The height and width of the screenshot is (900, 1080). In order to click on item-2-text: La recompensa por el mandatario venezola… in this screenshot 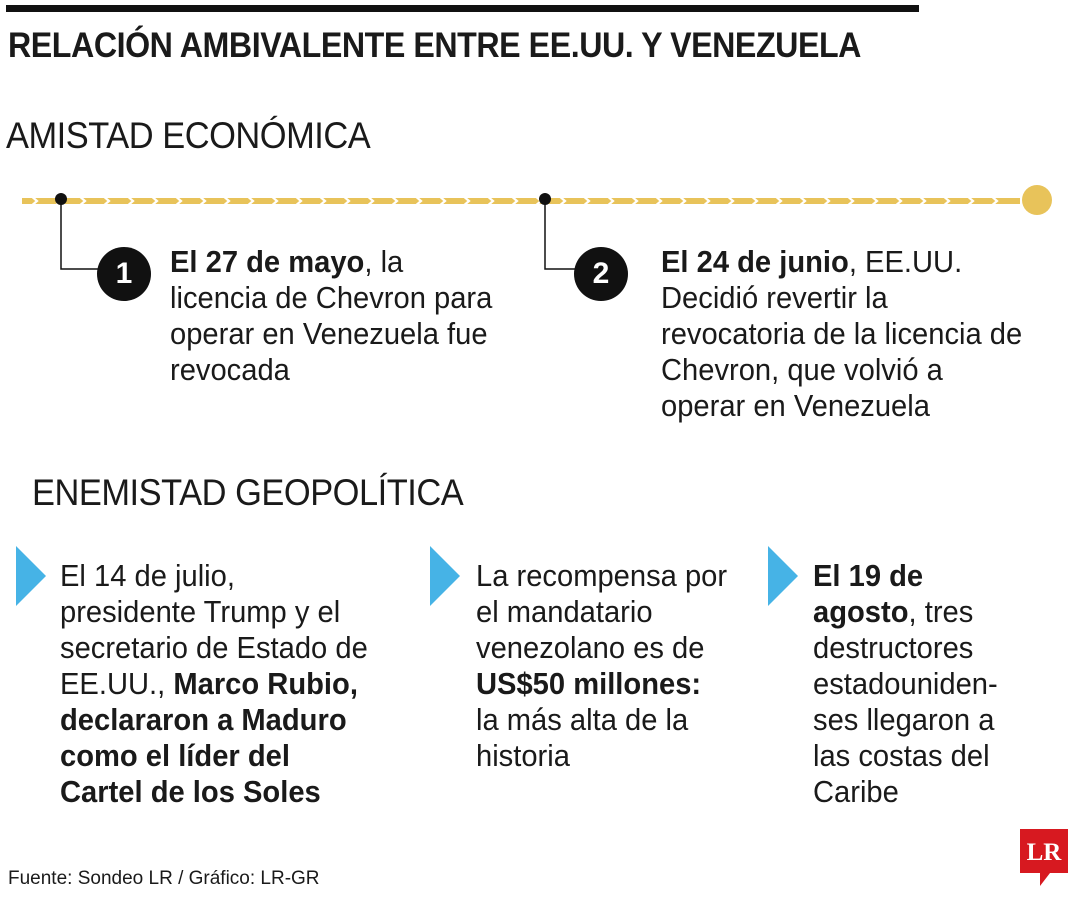, I will do `click(603, 666)`.